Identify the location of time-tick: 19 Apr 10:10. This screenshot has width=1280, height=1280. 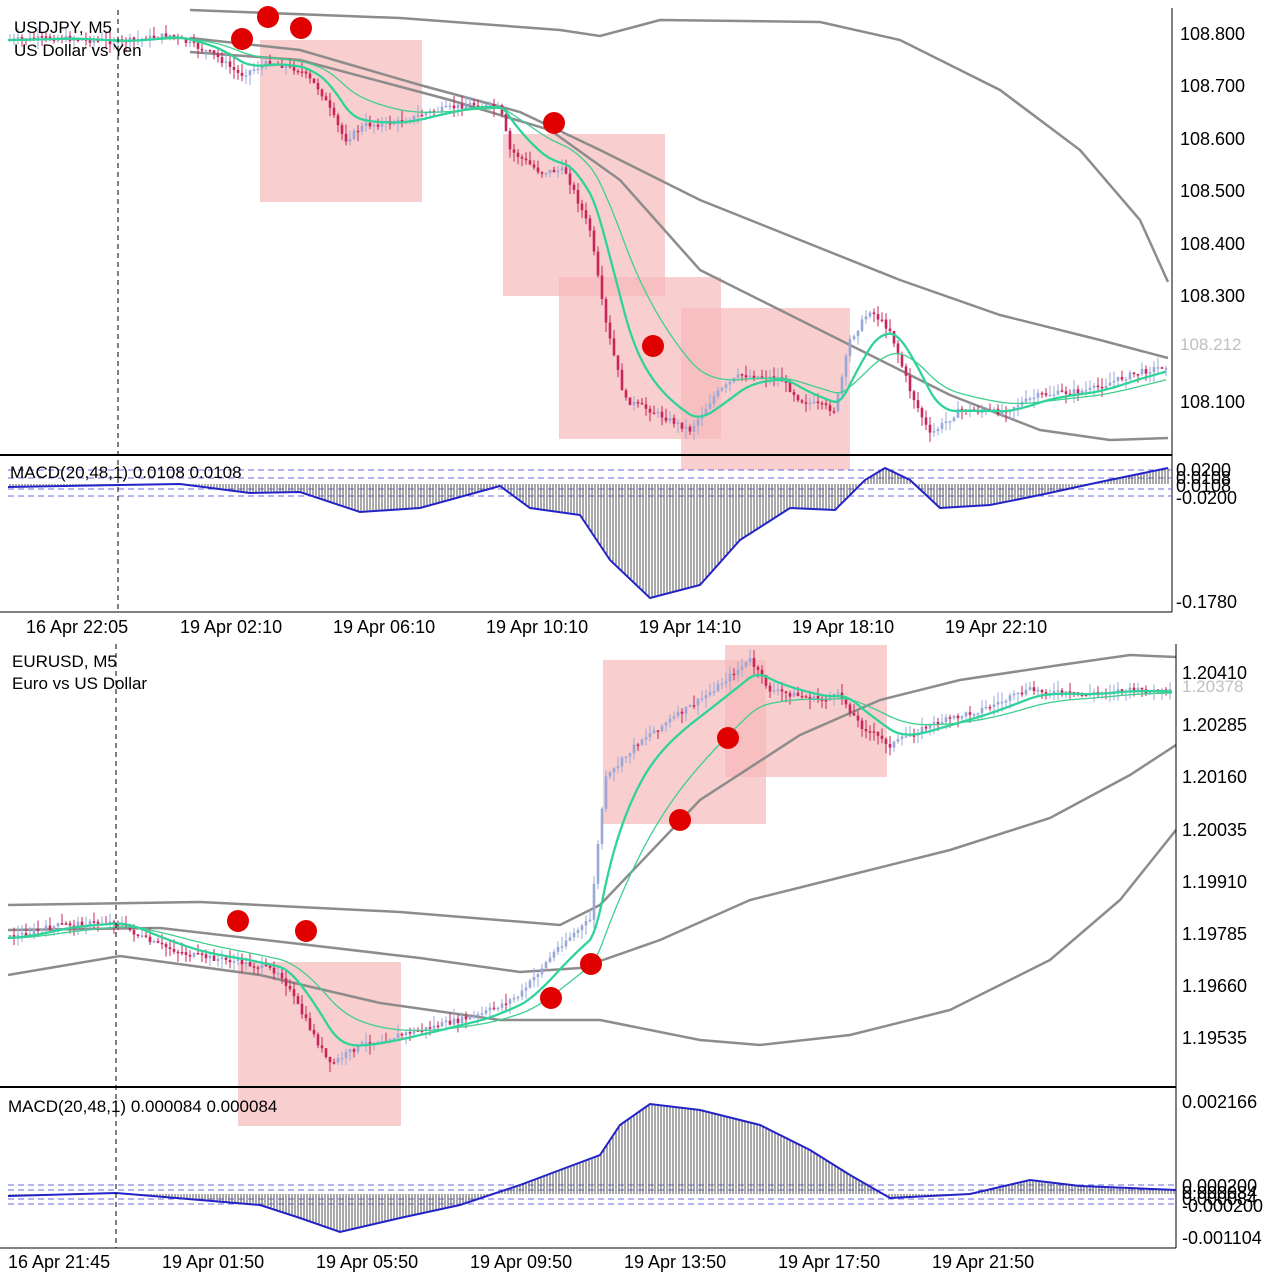
(537, 627).